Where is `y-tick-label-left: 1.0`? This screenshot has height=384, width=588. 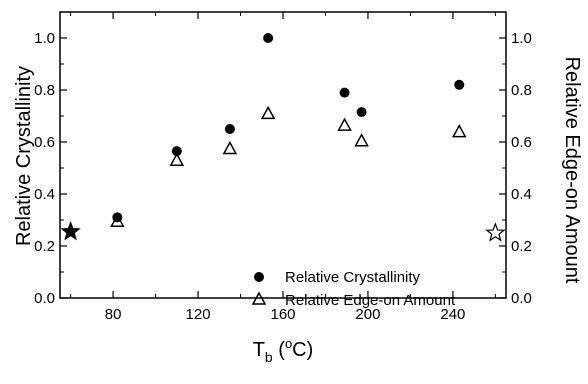 y-tick-label-left: 1.0 is located at coordinates (44, 38).